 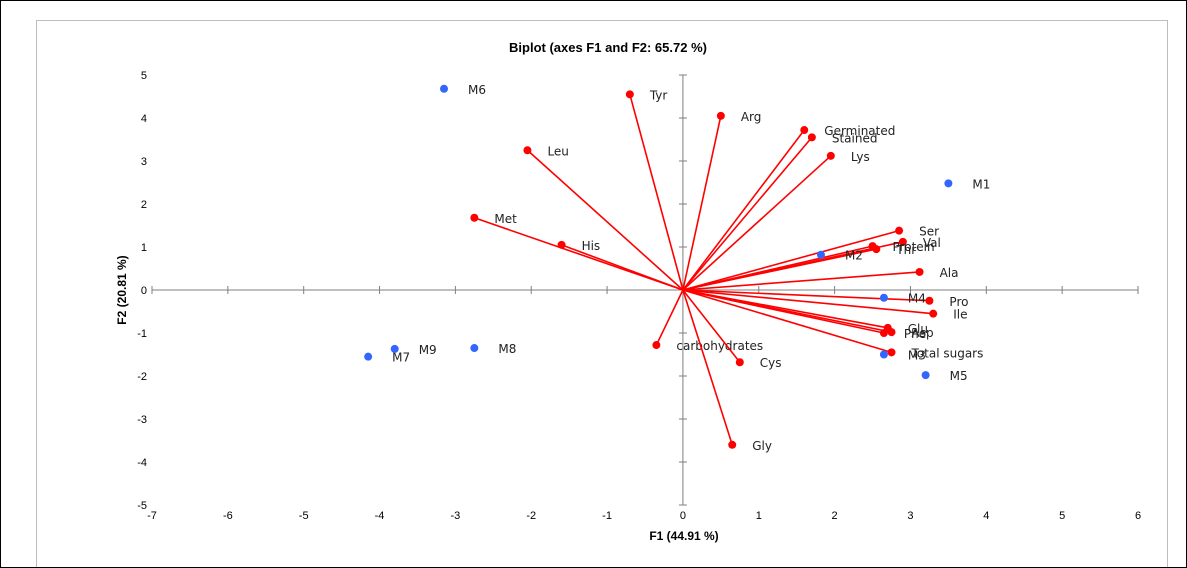 What do you see at coordinates (958, 302) in the screenshot?
I see `variable-label: Pro` at bounding box center [958, 302].